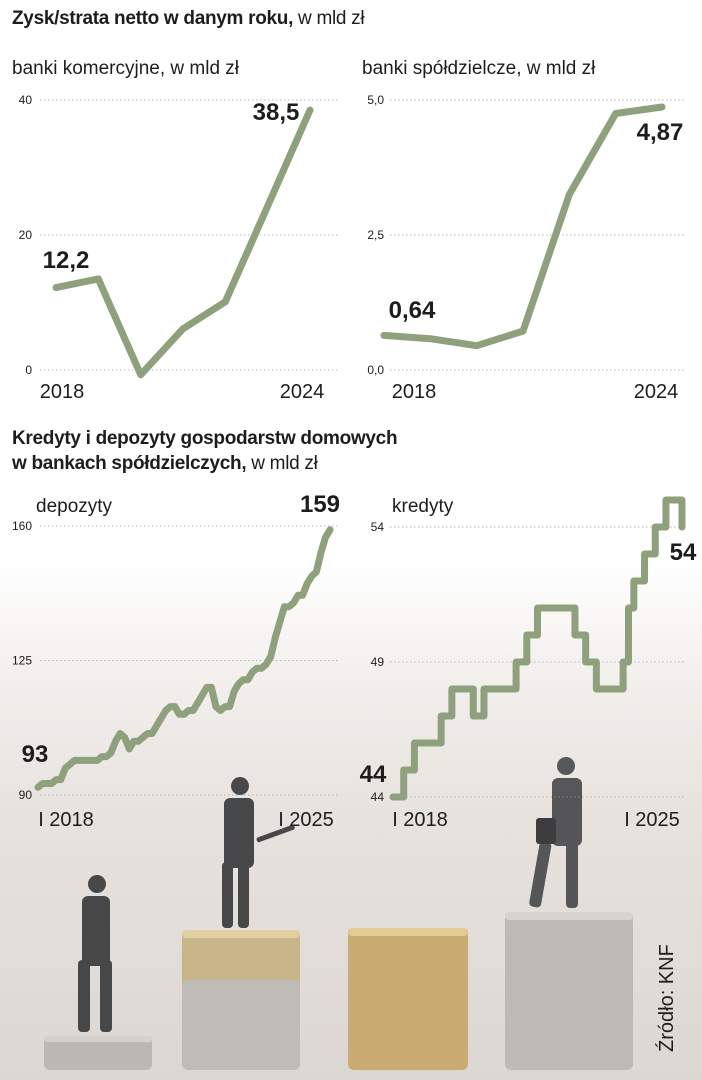 This screenshot has width=702, height=1080. What do you see at coordinates (28, 370) in the screenshot?
I see `commercial-ytick-label: 0` at bounding box center [28, 370].